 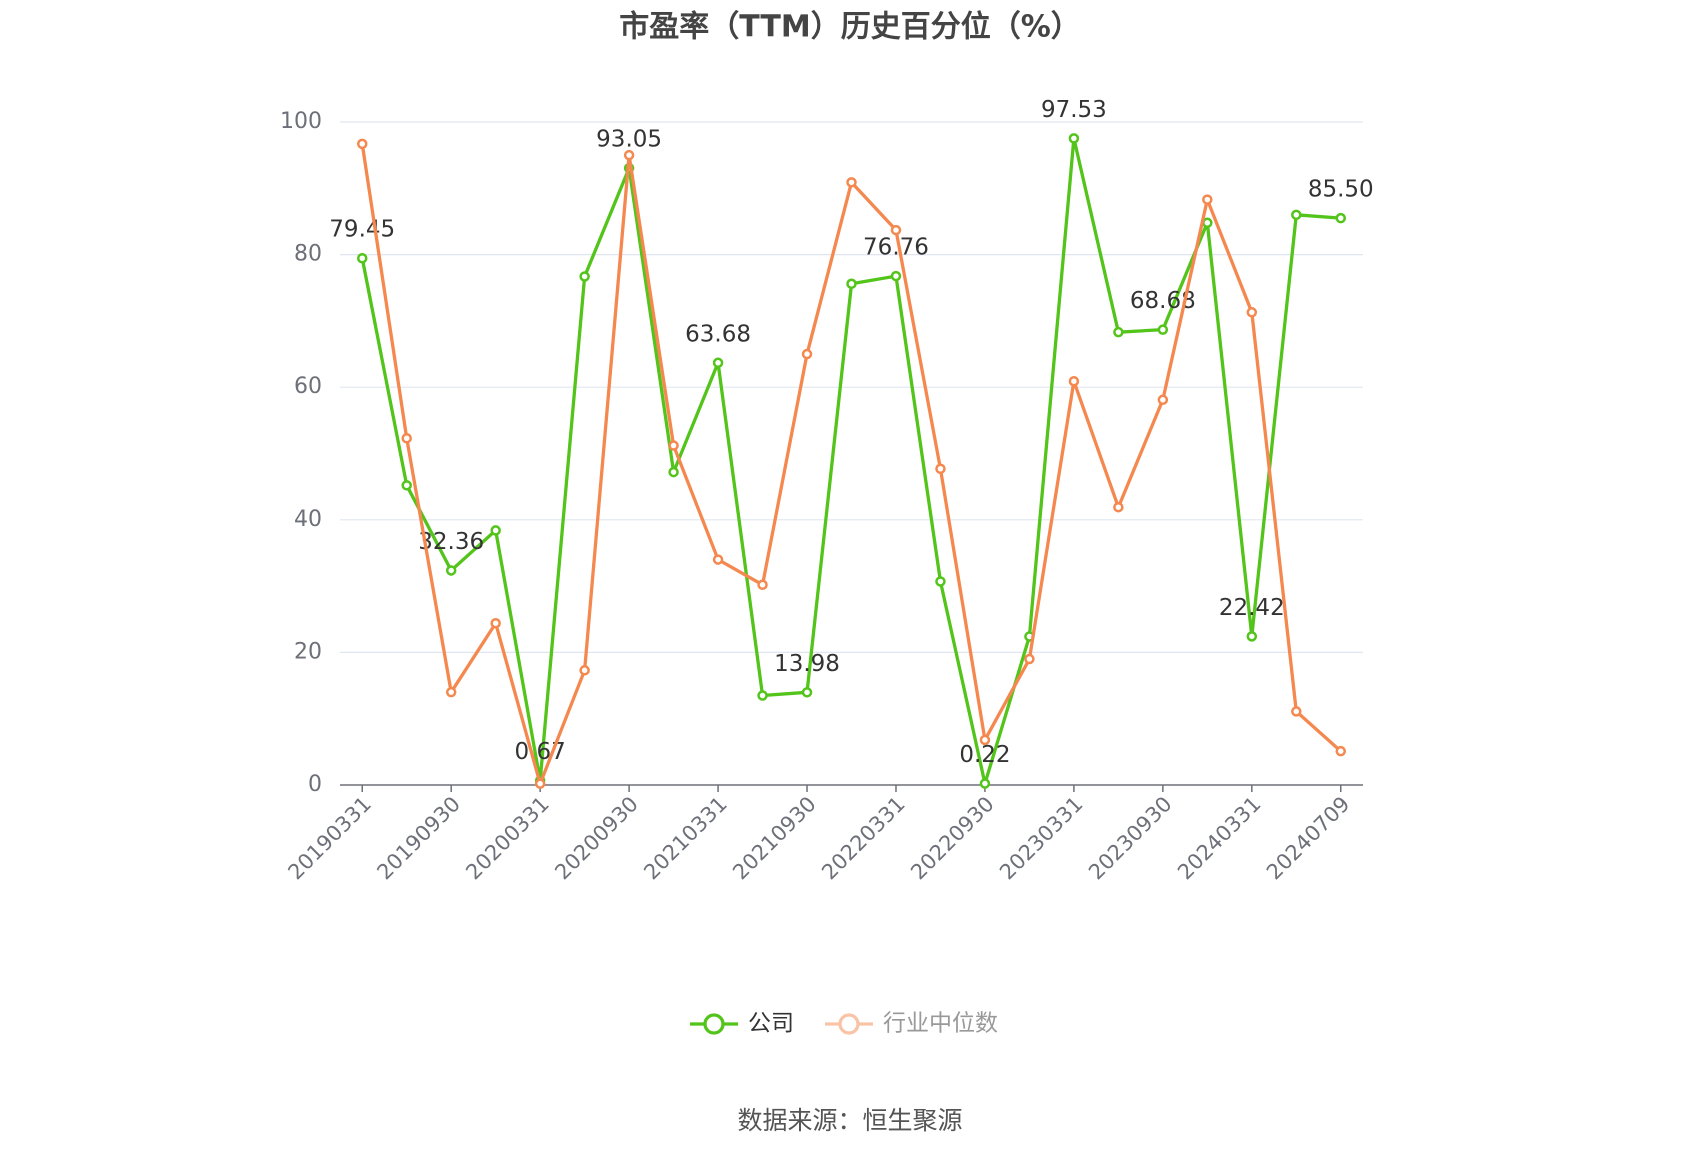 I want to click on data-label: 97.53, so click(x=1074, y=110).